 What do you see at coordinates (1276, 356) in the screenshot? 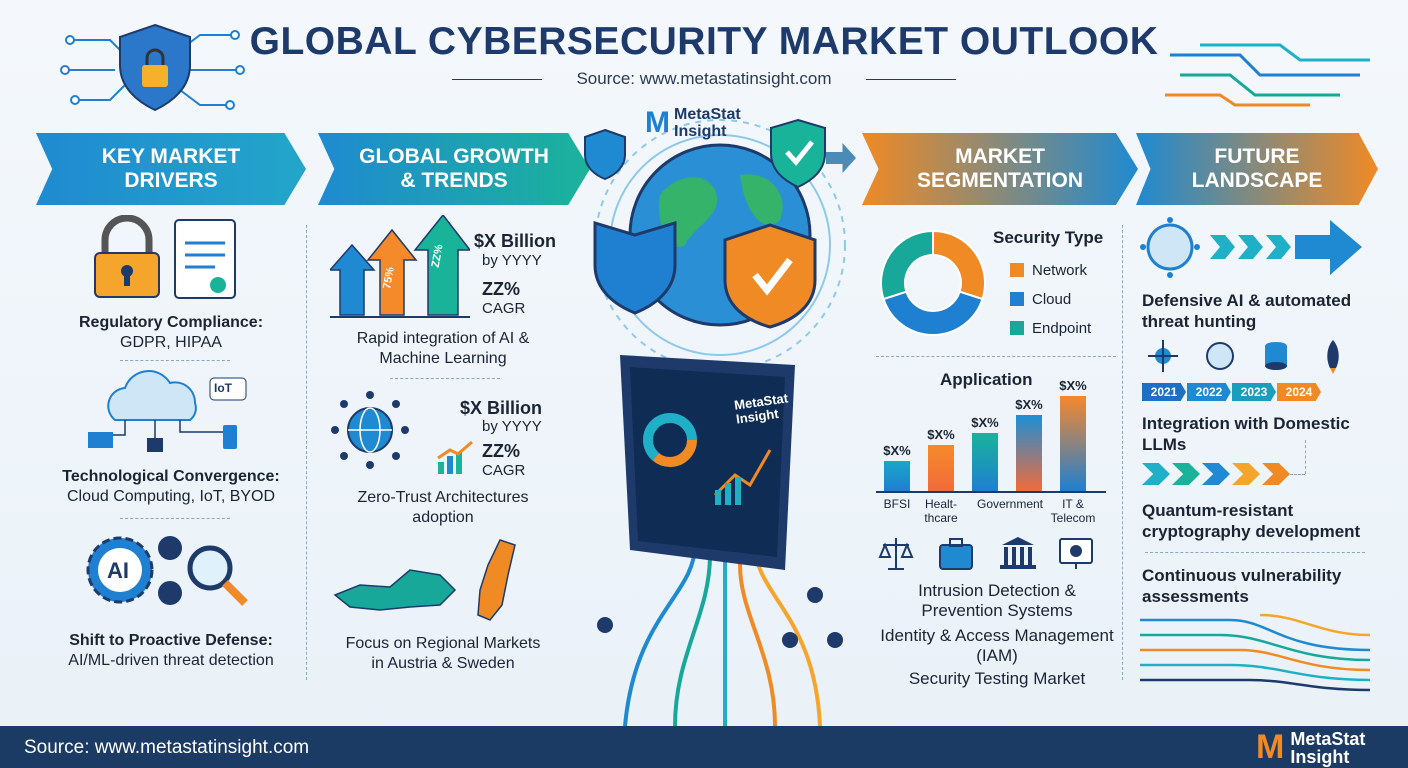
I see `database-icon` at bounding box center [1276, 356].